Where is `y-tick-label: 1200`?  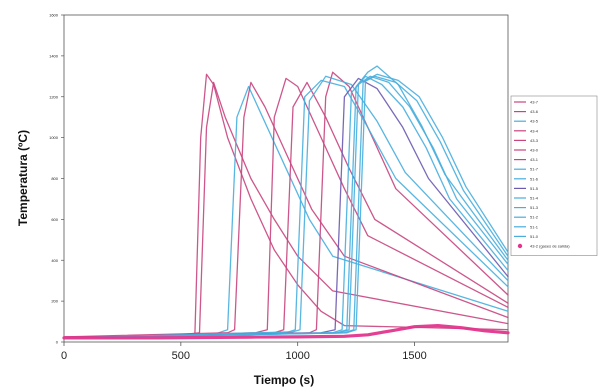
y-tick-label: 1200 is located at coordinates (54, 96).